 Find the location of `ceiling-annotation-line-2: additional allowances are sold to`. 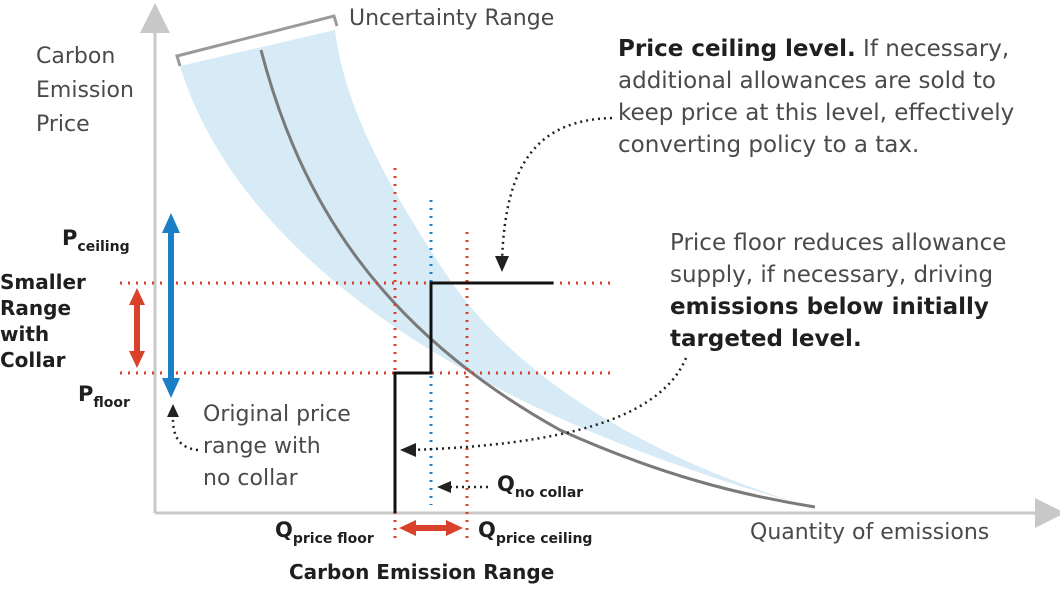

ceiling-annotation-line-2: additional allowances are sold to is located at coordinates (807, 81).